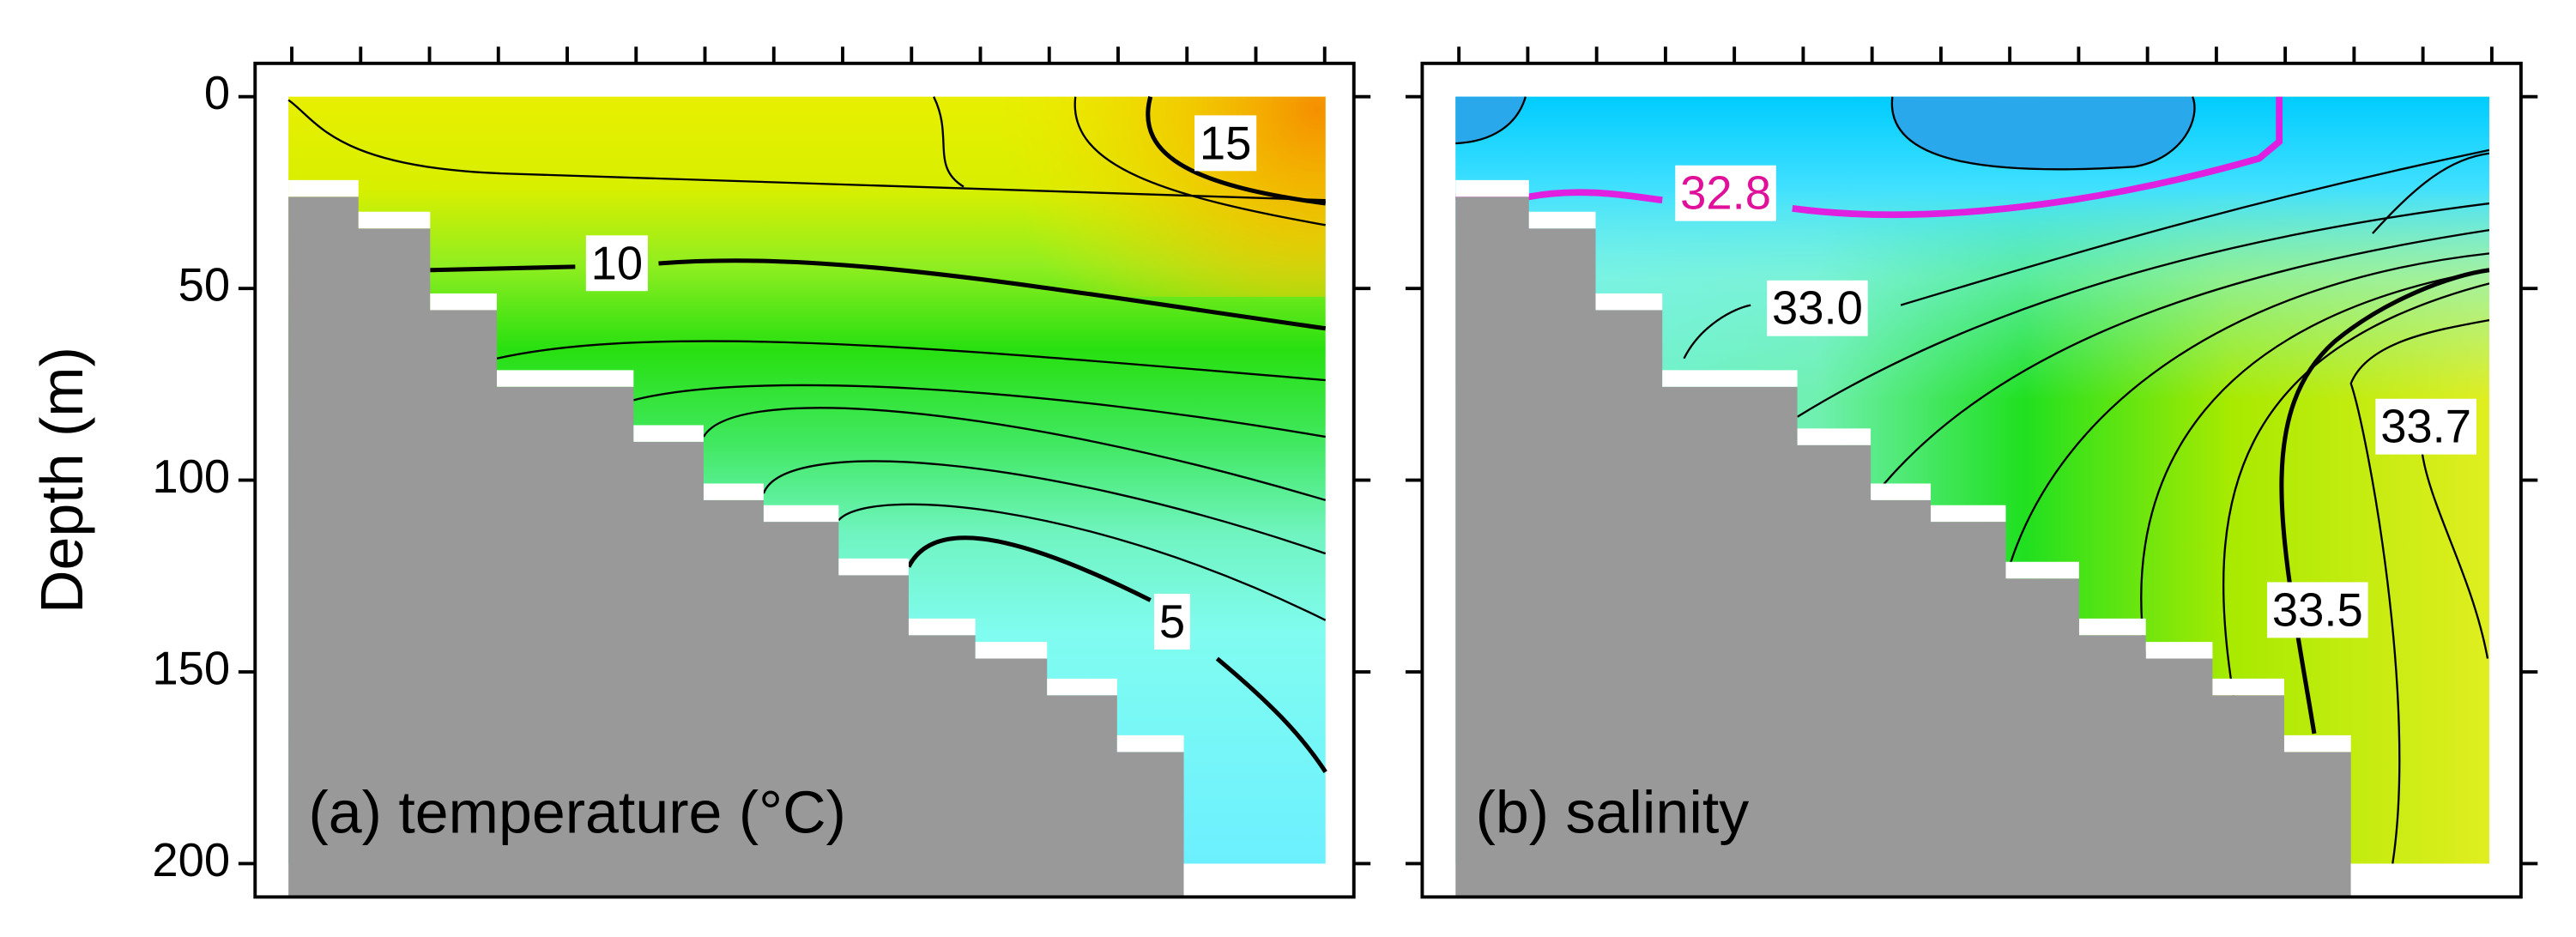  I want to click on y-tick-label: 50, so click(204, 285).